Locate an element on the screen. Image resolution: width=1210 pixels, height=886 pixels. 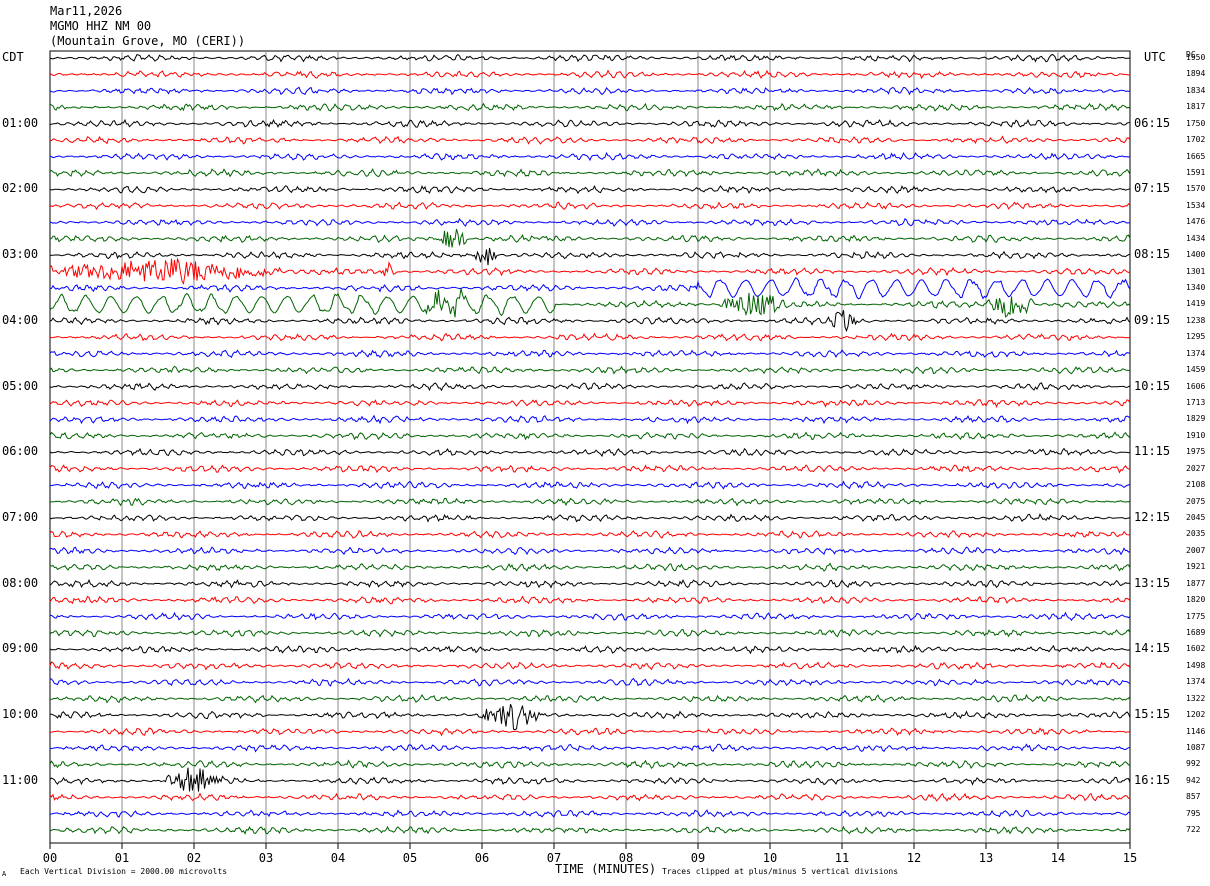
dc-offset-label: 1374 is located at coordinates (1196, 682).